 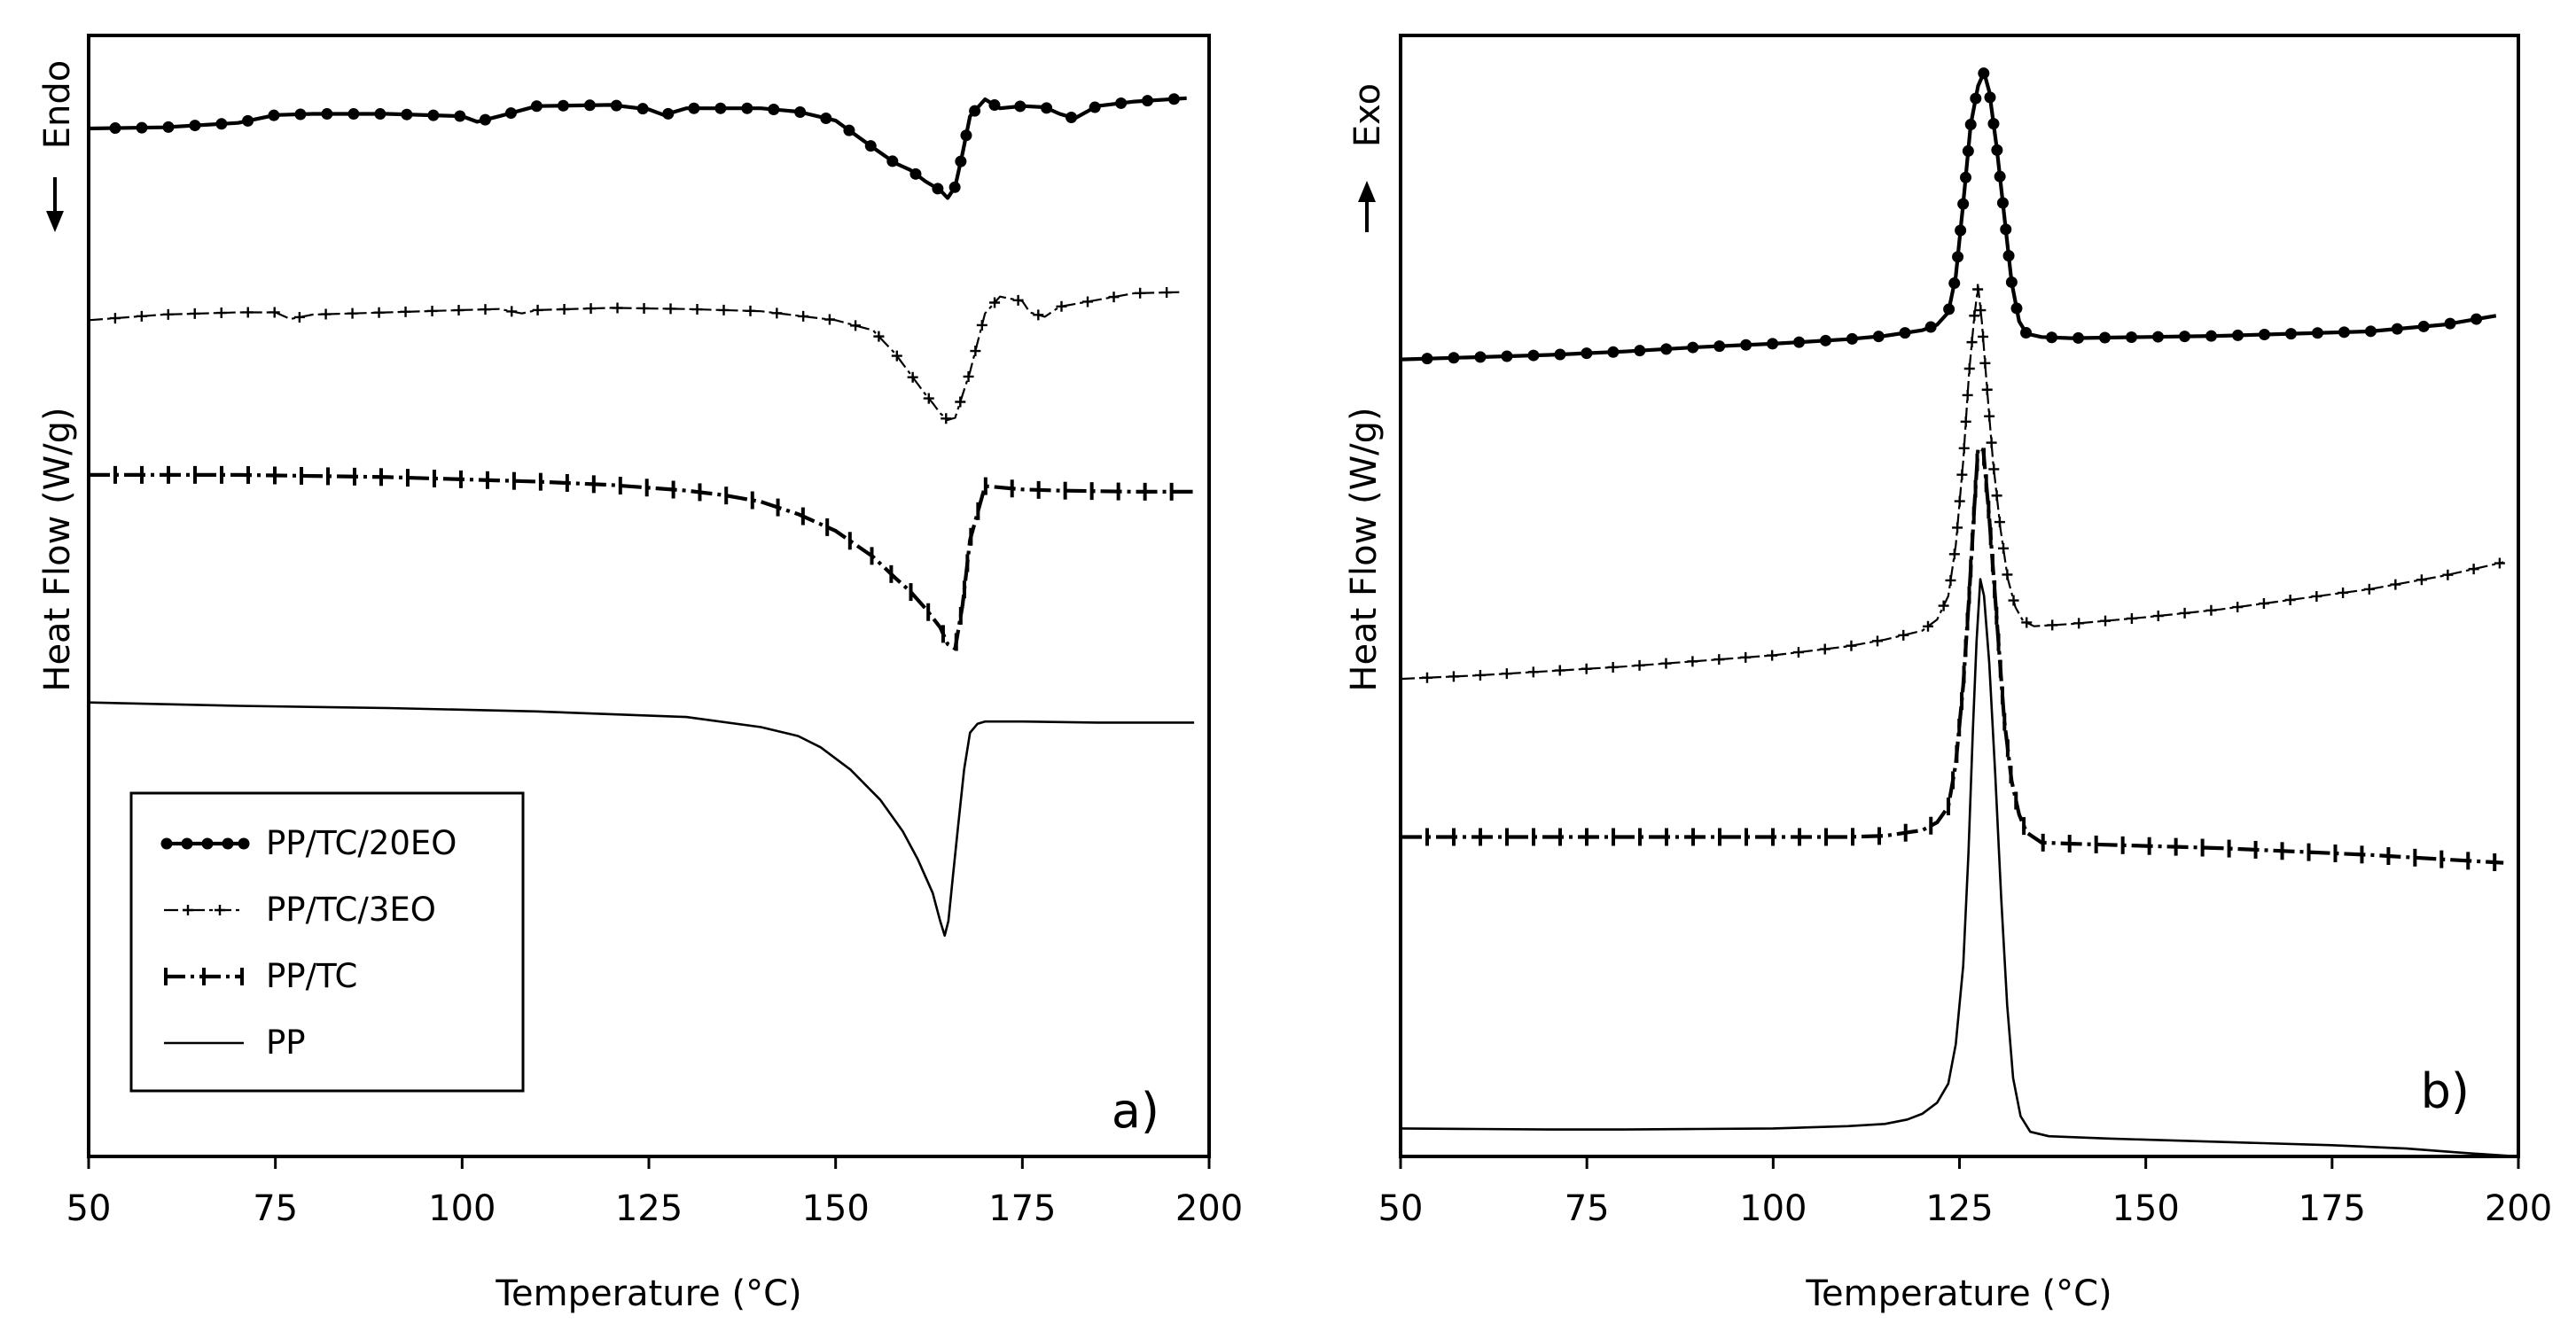 I want to click on series-line-pp, so click(x=642, y=819).